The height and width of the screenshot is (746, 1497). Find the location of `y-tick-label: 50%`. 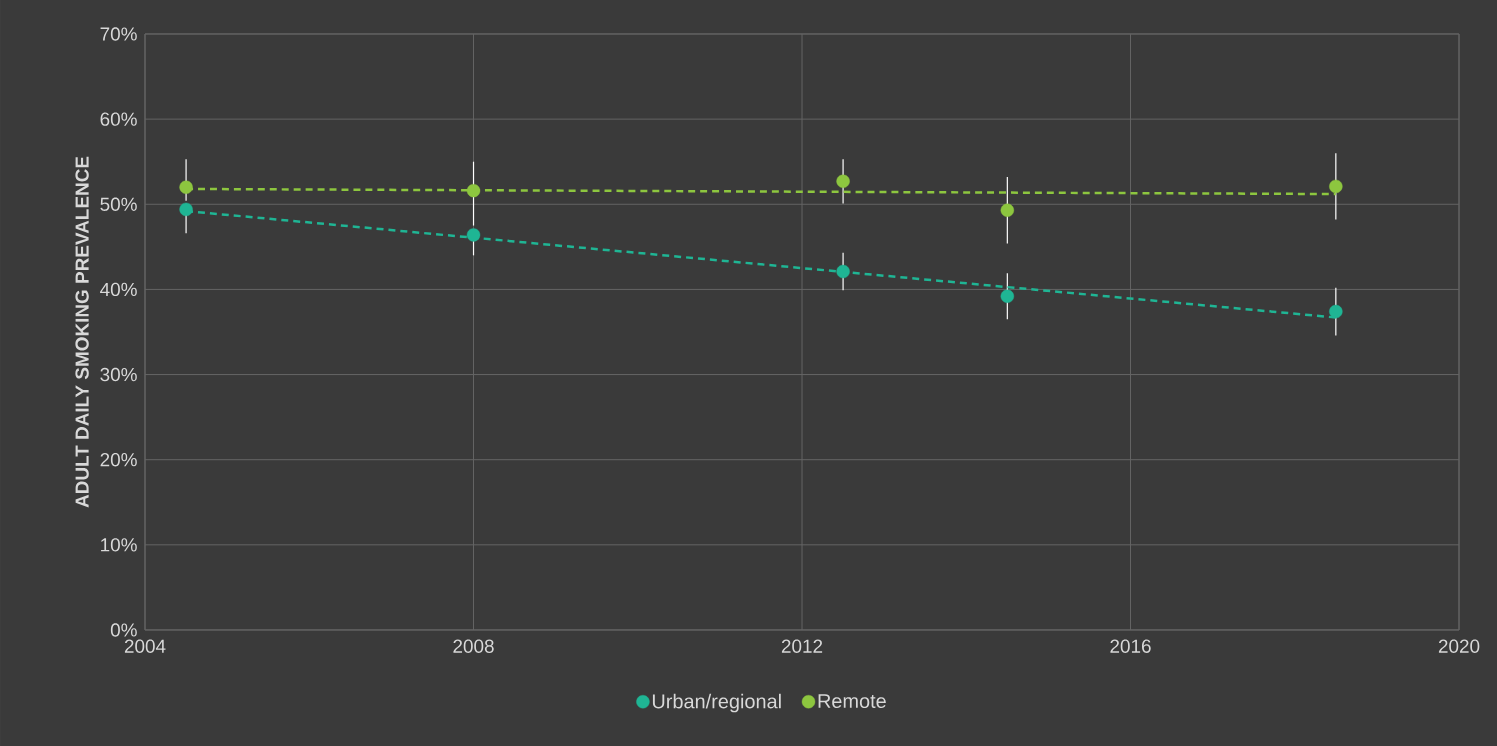

y-tick-label: 50% is located at coordinates (118, 204).